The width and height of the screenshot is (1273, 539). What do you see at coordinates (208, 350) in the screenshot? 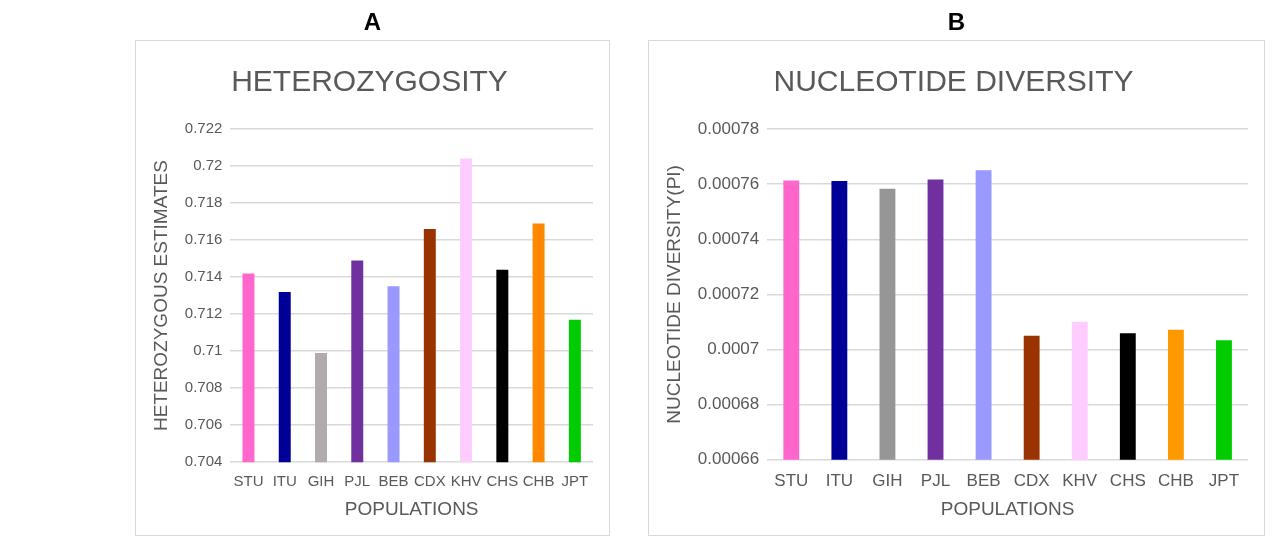
I see `y-tick-label: 0.71` at bounding box center [208, 350].